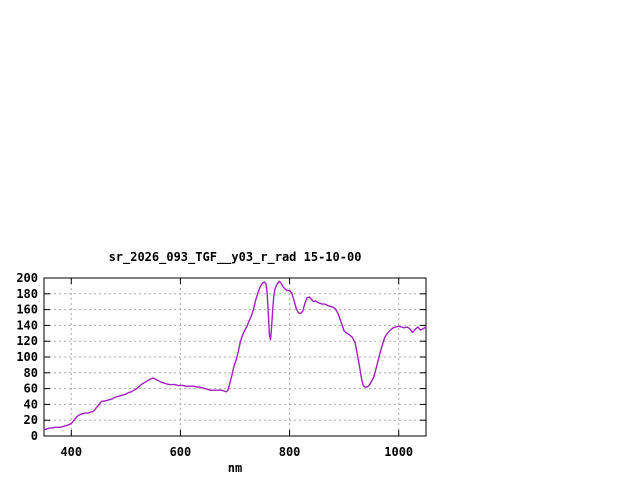 This screenshot has height=480, width=640. Describe the element at coordinates (235, 257) in the screenshot. I see `chart-title: sr_2026_093_TGF__y03_r_rad 15-10-00` at that location.